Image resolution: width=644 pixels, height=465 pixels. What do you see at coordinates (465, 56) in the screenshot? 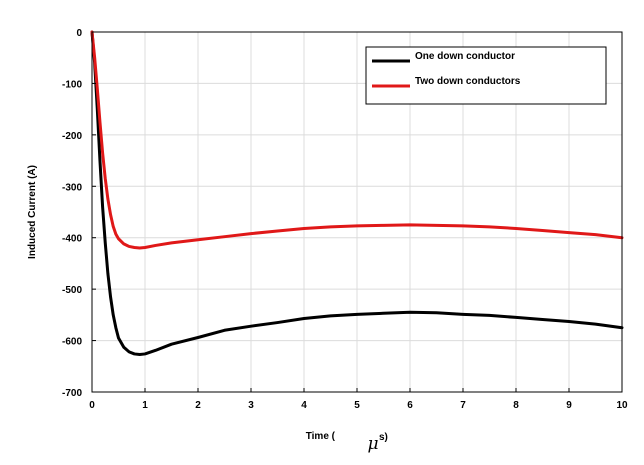
I see `legend-label-one-down-conductor: One down conductor` at bounding box center [465, 56].